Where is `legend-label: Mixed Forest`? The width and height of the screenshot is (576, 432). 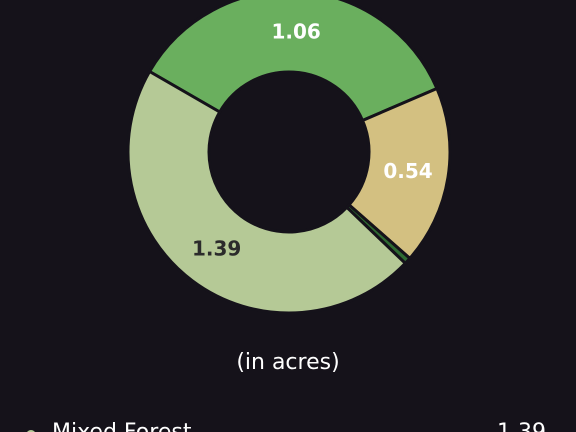
legend-label: Mixed Forest is located at coordinates (121, 426).